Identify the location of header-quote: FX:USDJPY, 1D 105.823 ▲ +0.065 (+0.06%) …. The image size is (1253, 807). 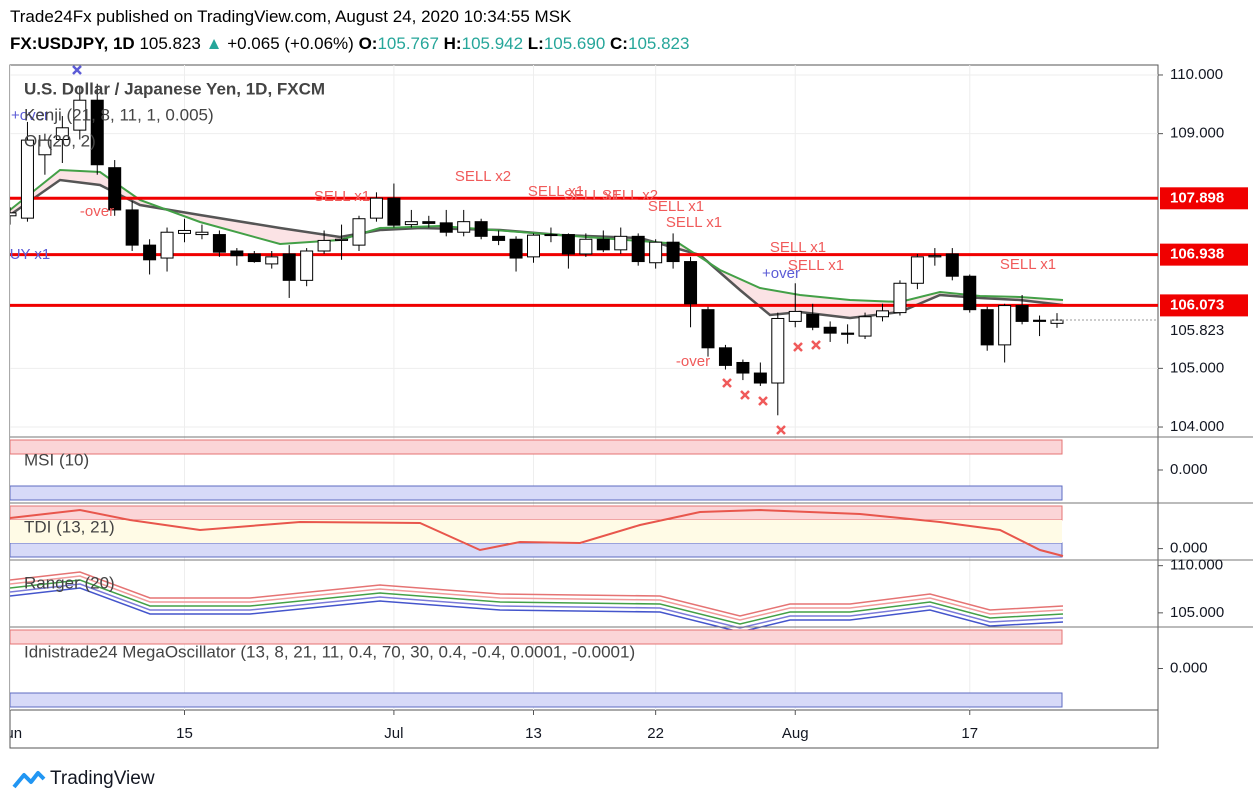
(349, 44).